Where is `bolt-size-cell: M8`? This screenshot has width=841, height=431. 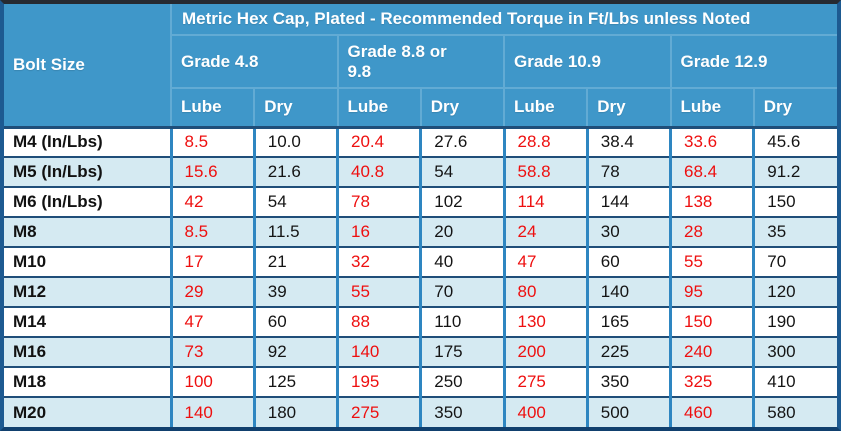 bolt-size-cell: M8 is located at coordinates (88, 232).